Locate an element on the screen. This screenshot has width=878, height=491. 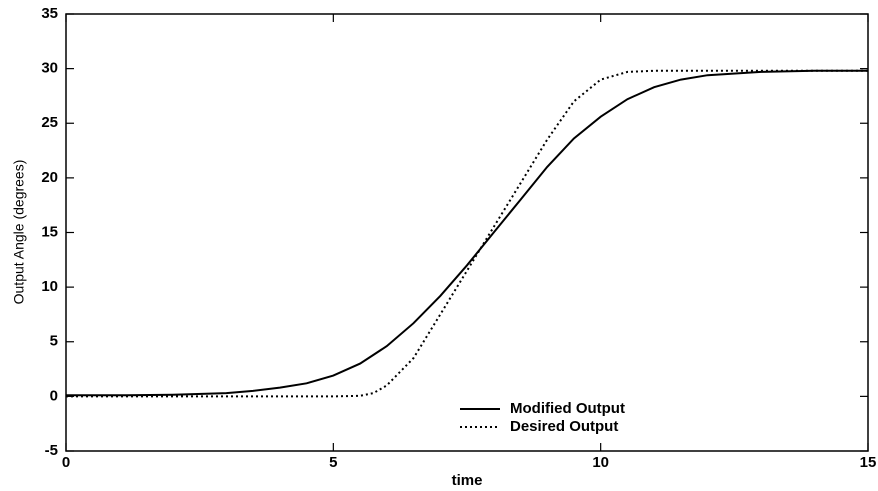
y-tick-label: 20 is located at coordinates (49, 177).